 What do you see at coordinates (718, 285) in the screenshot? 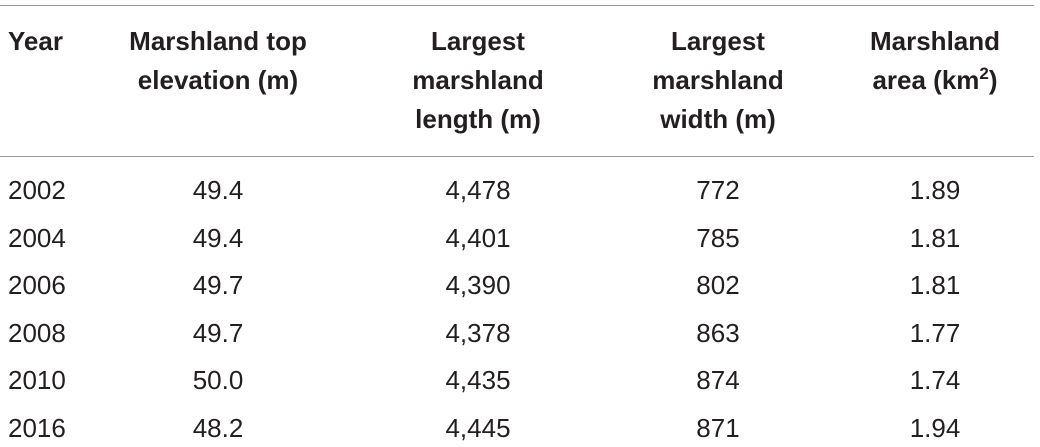
I see `value-cell: 802` at bounding box center [718, 285].